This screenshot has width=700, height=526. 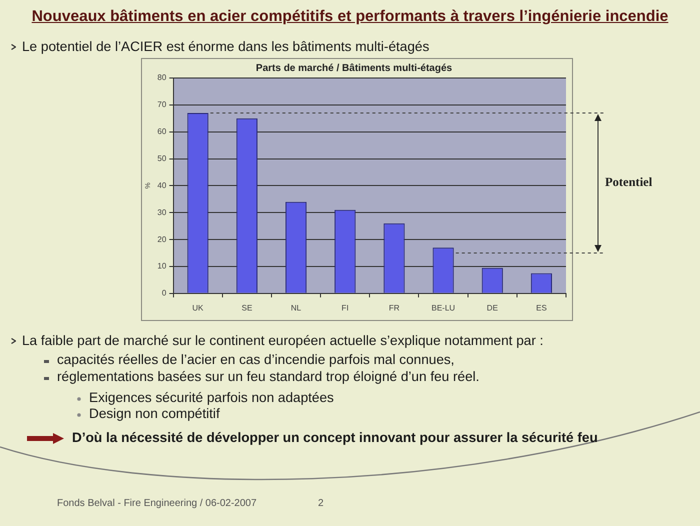 I want to click on y-tick-label: 0, so click(x=164, y=293).